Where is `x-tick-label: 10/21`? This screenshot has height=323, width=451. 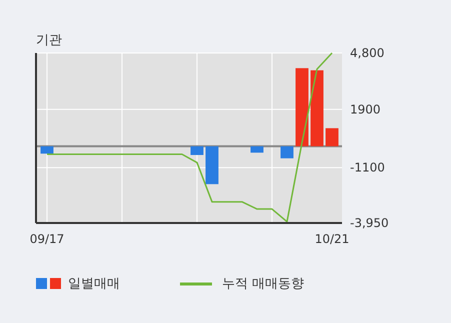 x-tick-label: 10/21 is located at coordinates (332, 239).